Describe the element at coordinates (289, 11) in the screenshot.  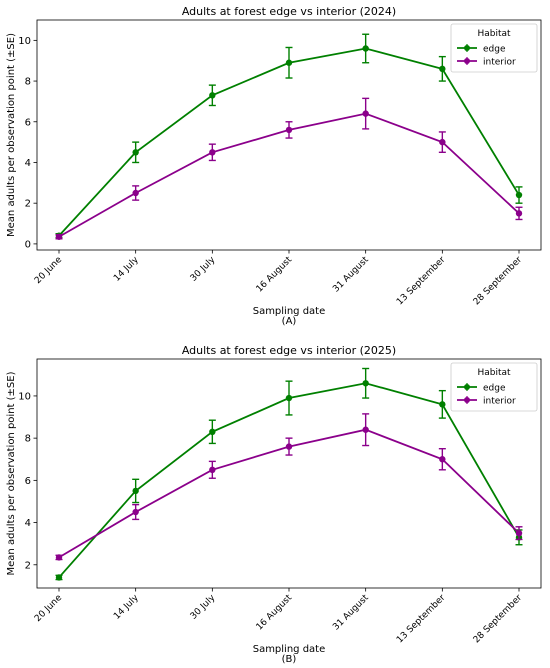
I see `chart-title: Adults at forest edge vs interior (2024)` at that location.